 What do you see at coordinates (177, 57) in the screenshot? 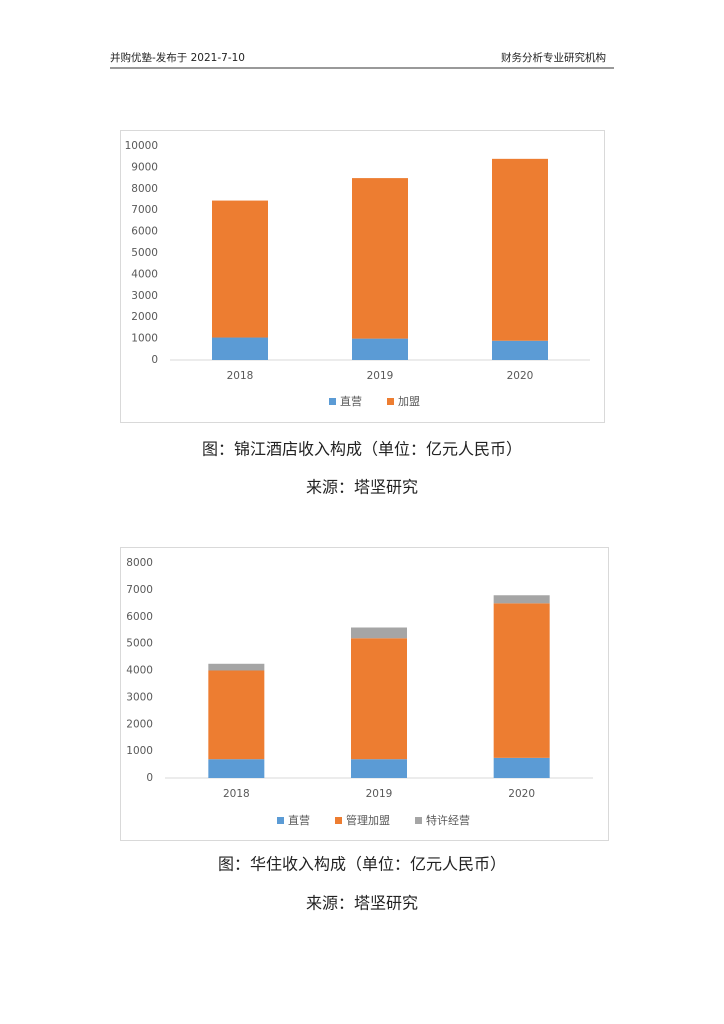
I see `header-left: 并购优塾-发布于 2021-7-10` at bounding box center [177, 57].